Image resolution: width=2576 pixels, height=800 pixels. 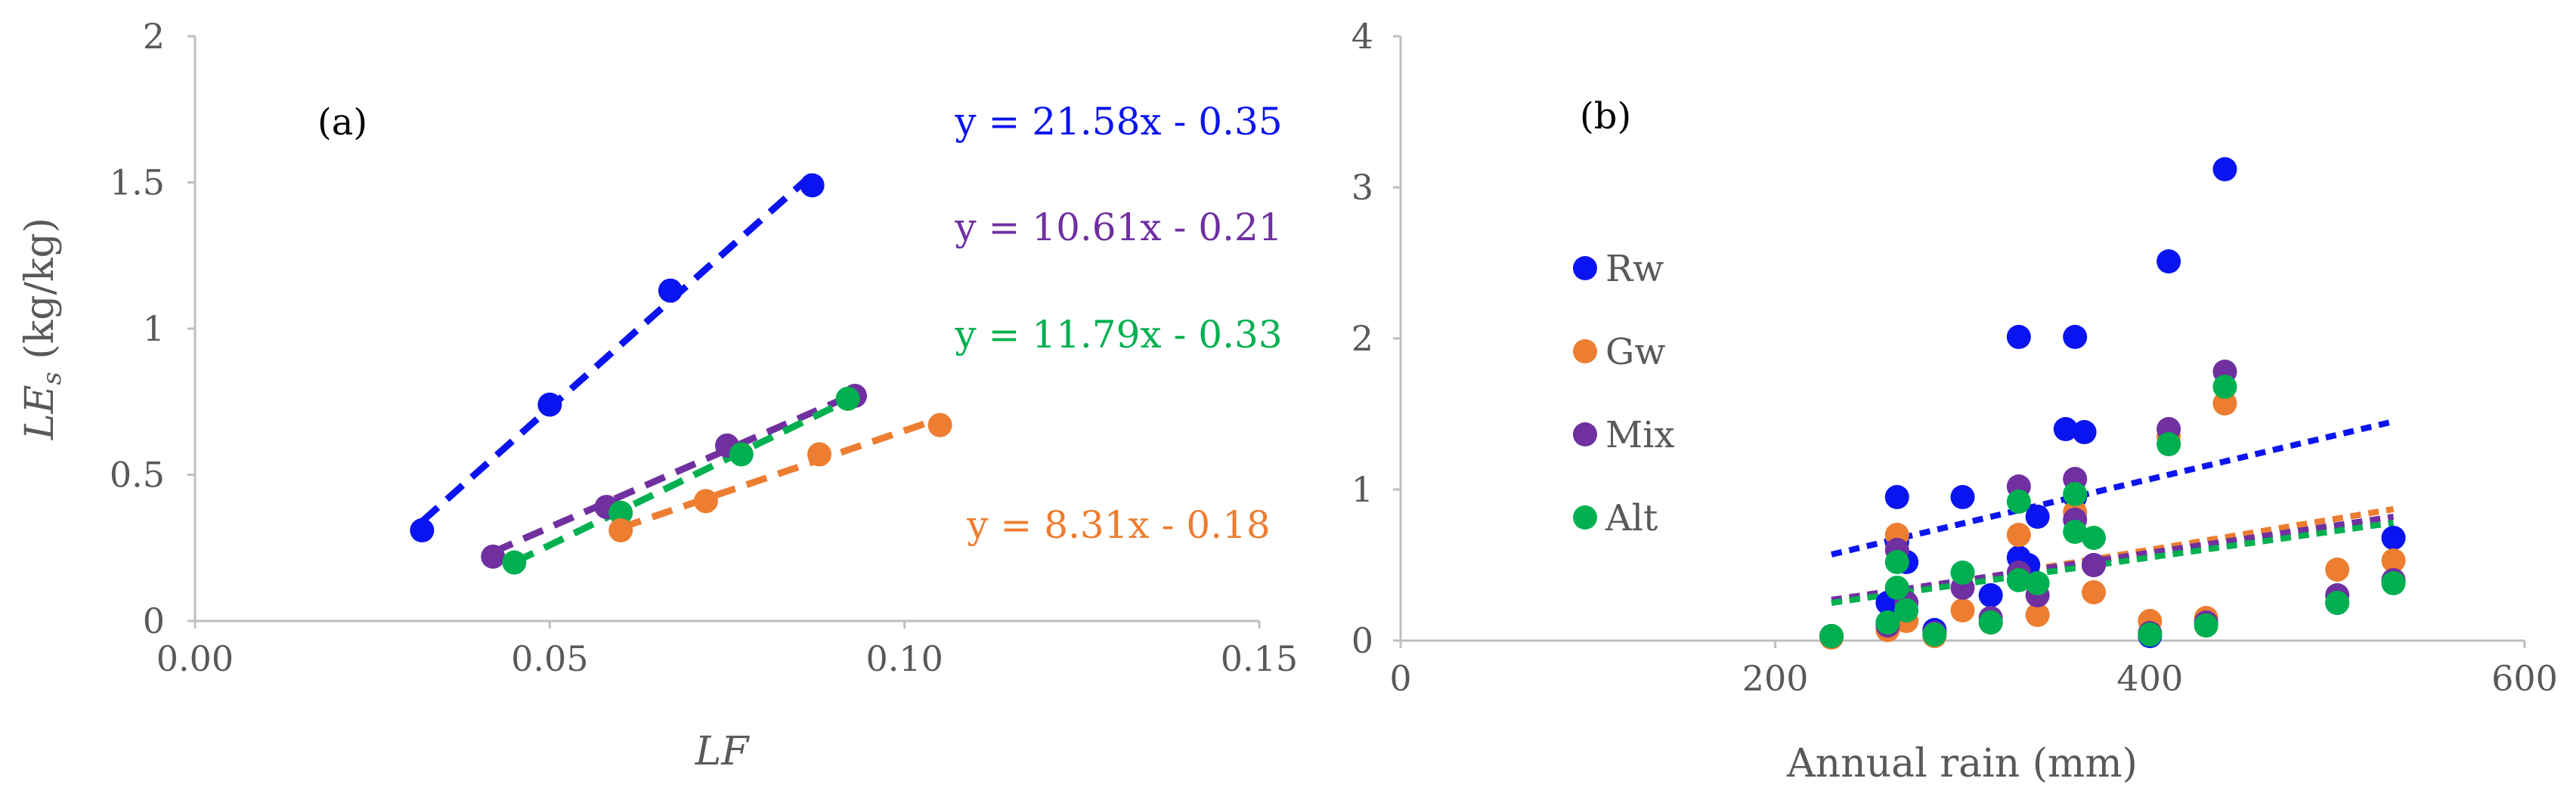 I want to click on panel-a-y-label-unit: (kg/kg), so click(x=40, y=295).